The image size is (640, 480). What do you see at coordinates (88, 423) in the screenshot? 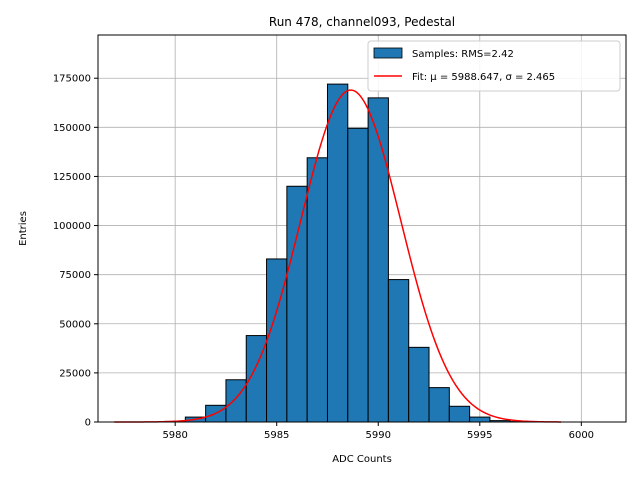
I see `y-tick-label: 0` at bounding box center [88, 423].